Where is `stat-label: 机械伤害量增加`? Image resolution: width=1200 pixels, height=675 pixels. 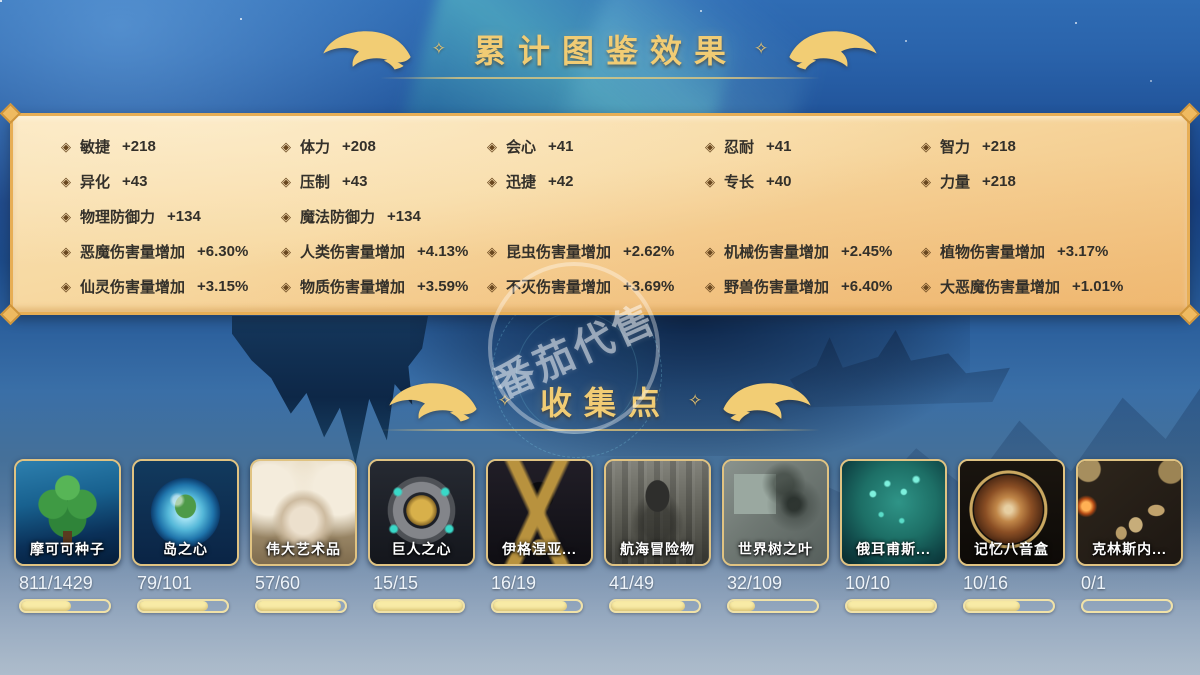 stat-label: 机械伤害量增加 is located at coordinates (777, 252).